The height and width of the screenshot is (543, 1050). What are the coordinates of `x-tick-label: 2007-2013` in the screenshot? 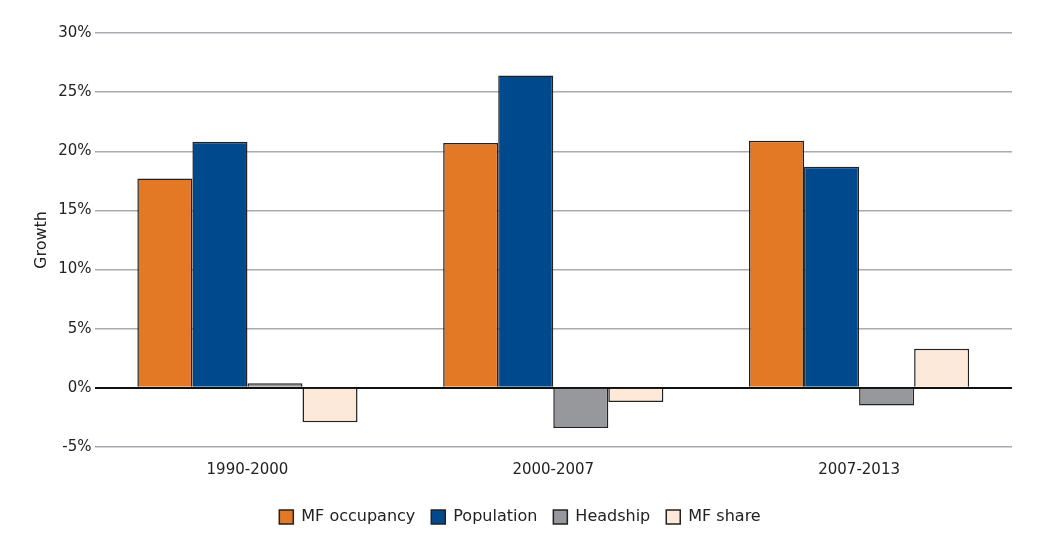 It's located at (859, 468).